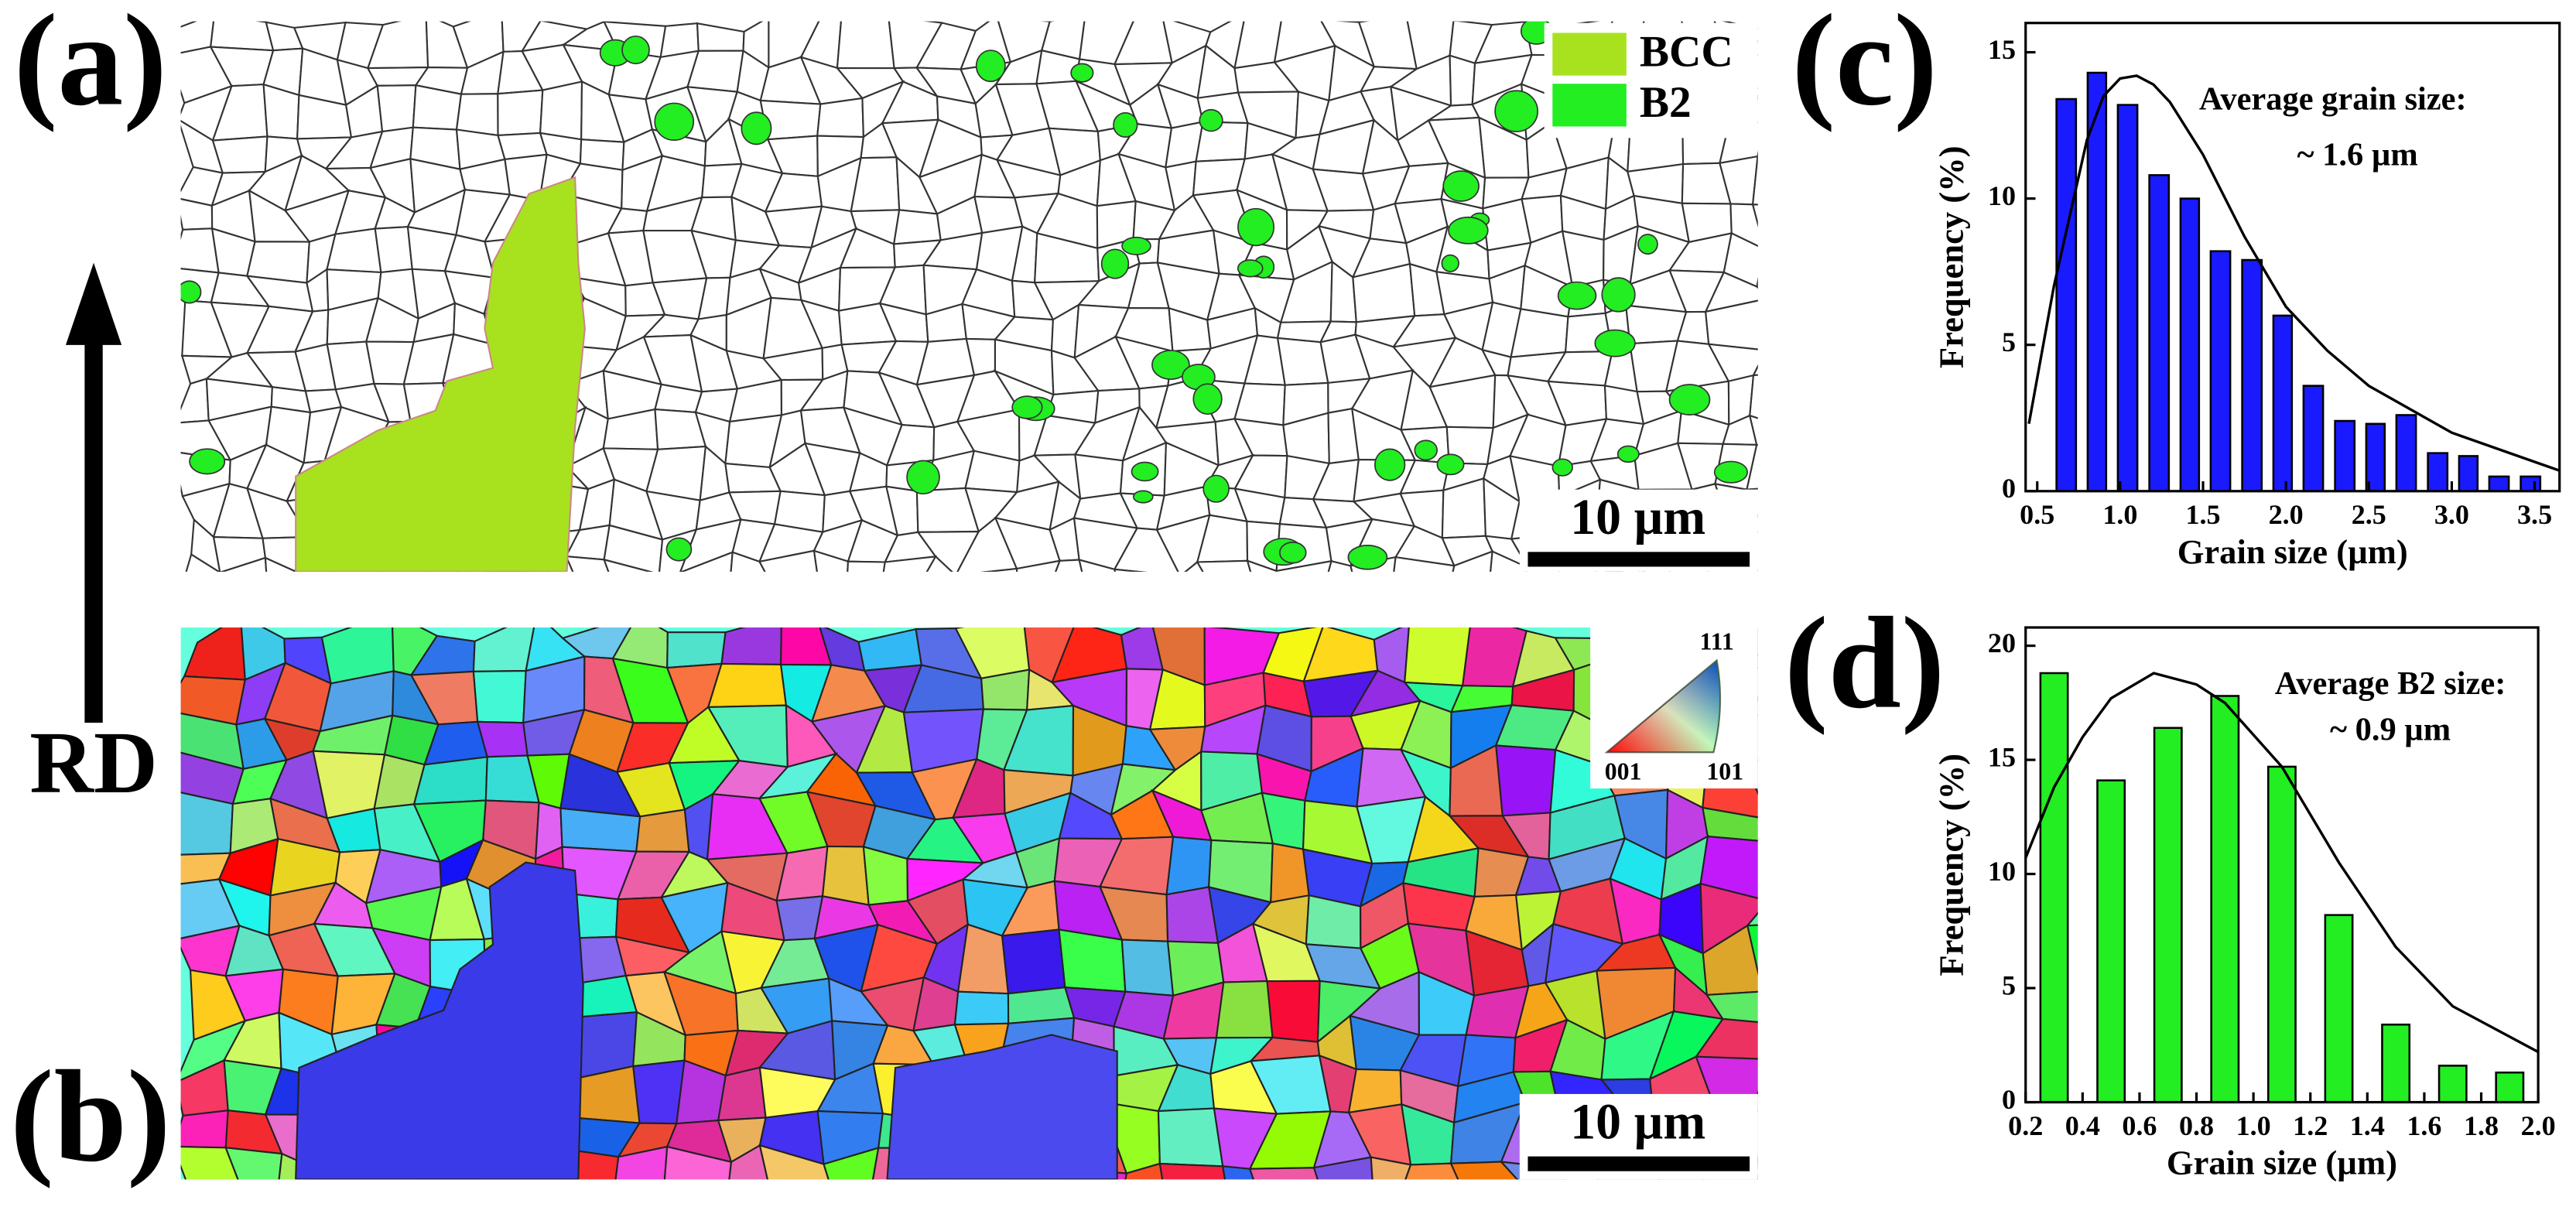 The width and height of the screenshot is (2576, 1207). I want to click on plot-frame, so click(2293, 257).